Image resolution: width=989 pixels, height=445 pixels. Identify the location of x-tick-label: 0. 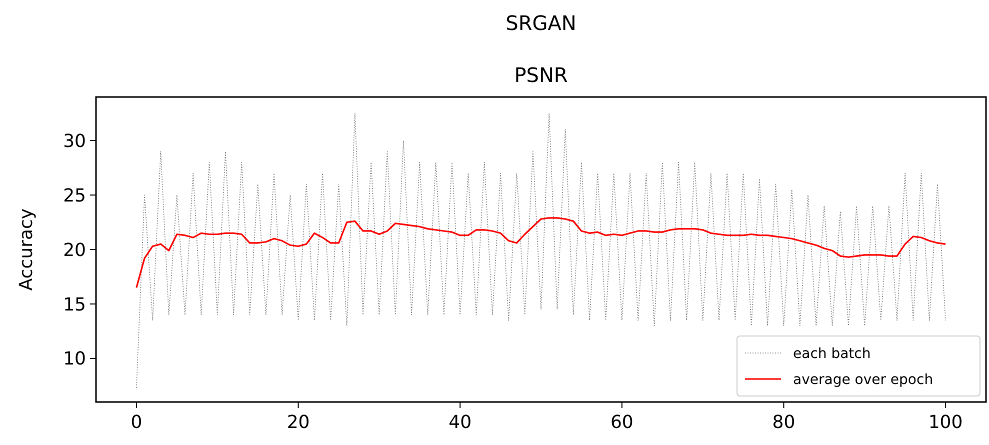
(136, 422).